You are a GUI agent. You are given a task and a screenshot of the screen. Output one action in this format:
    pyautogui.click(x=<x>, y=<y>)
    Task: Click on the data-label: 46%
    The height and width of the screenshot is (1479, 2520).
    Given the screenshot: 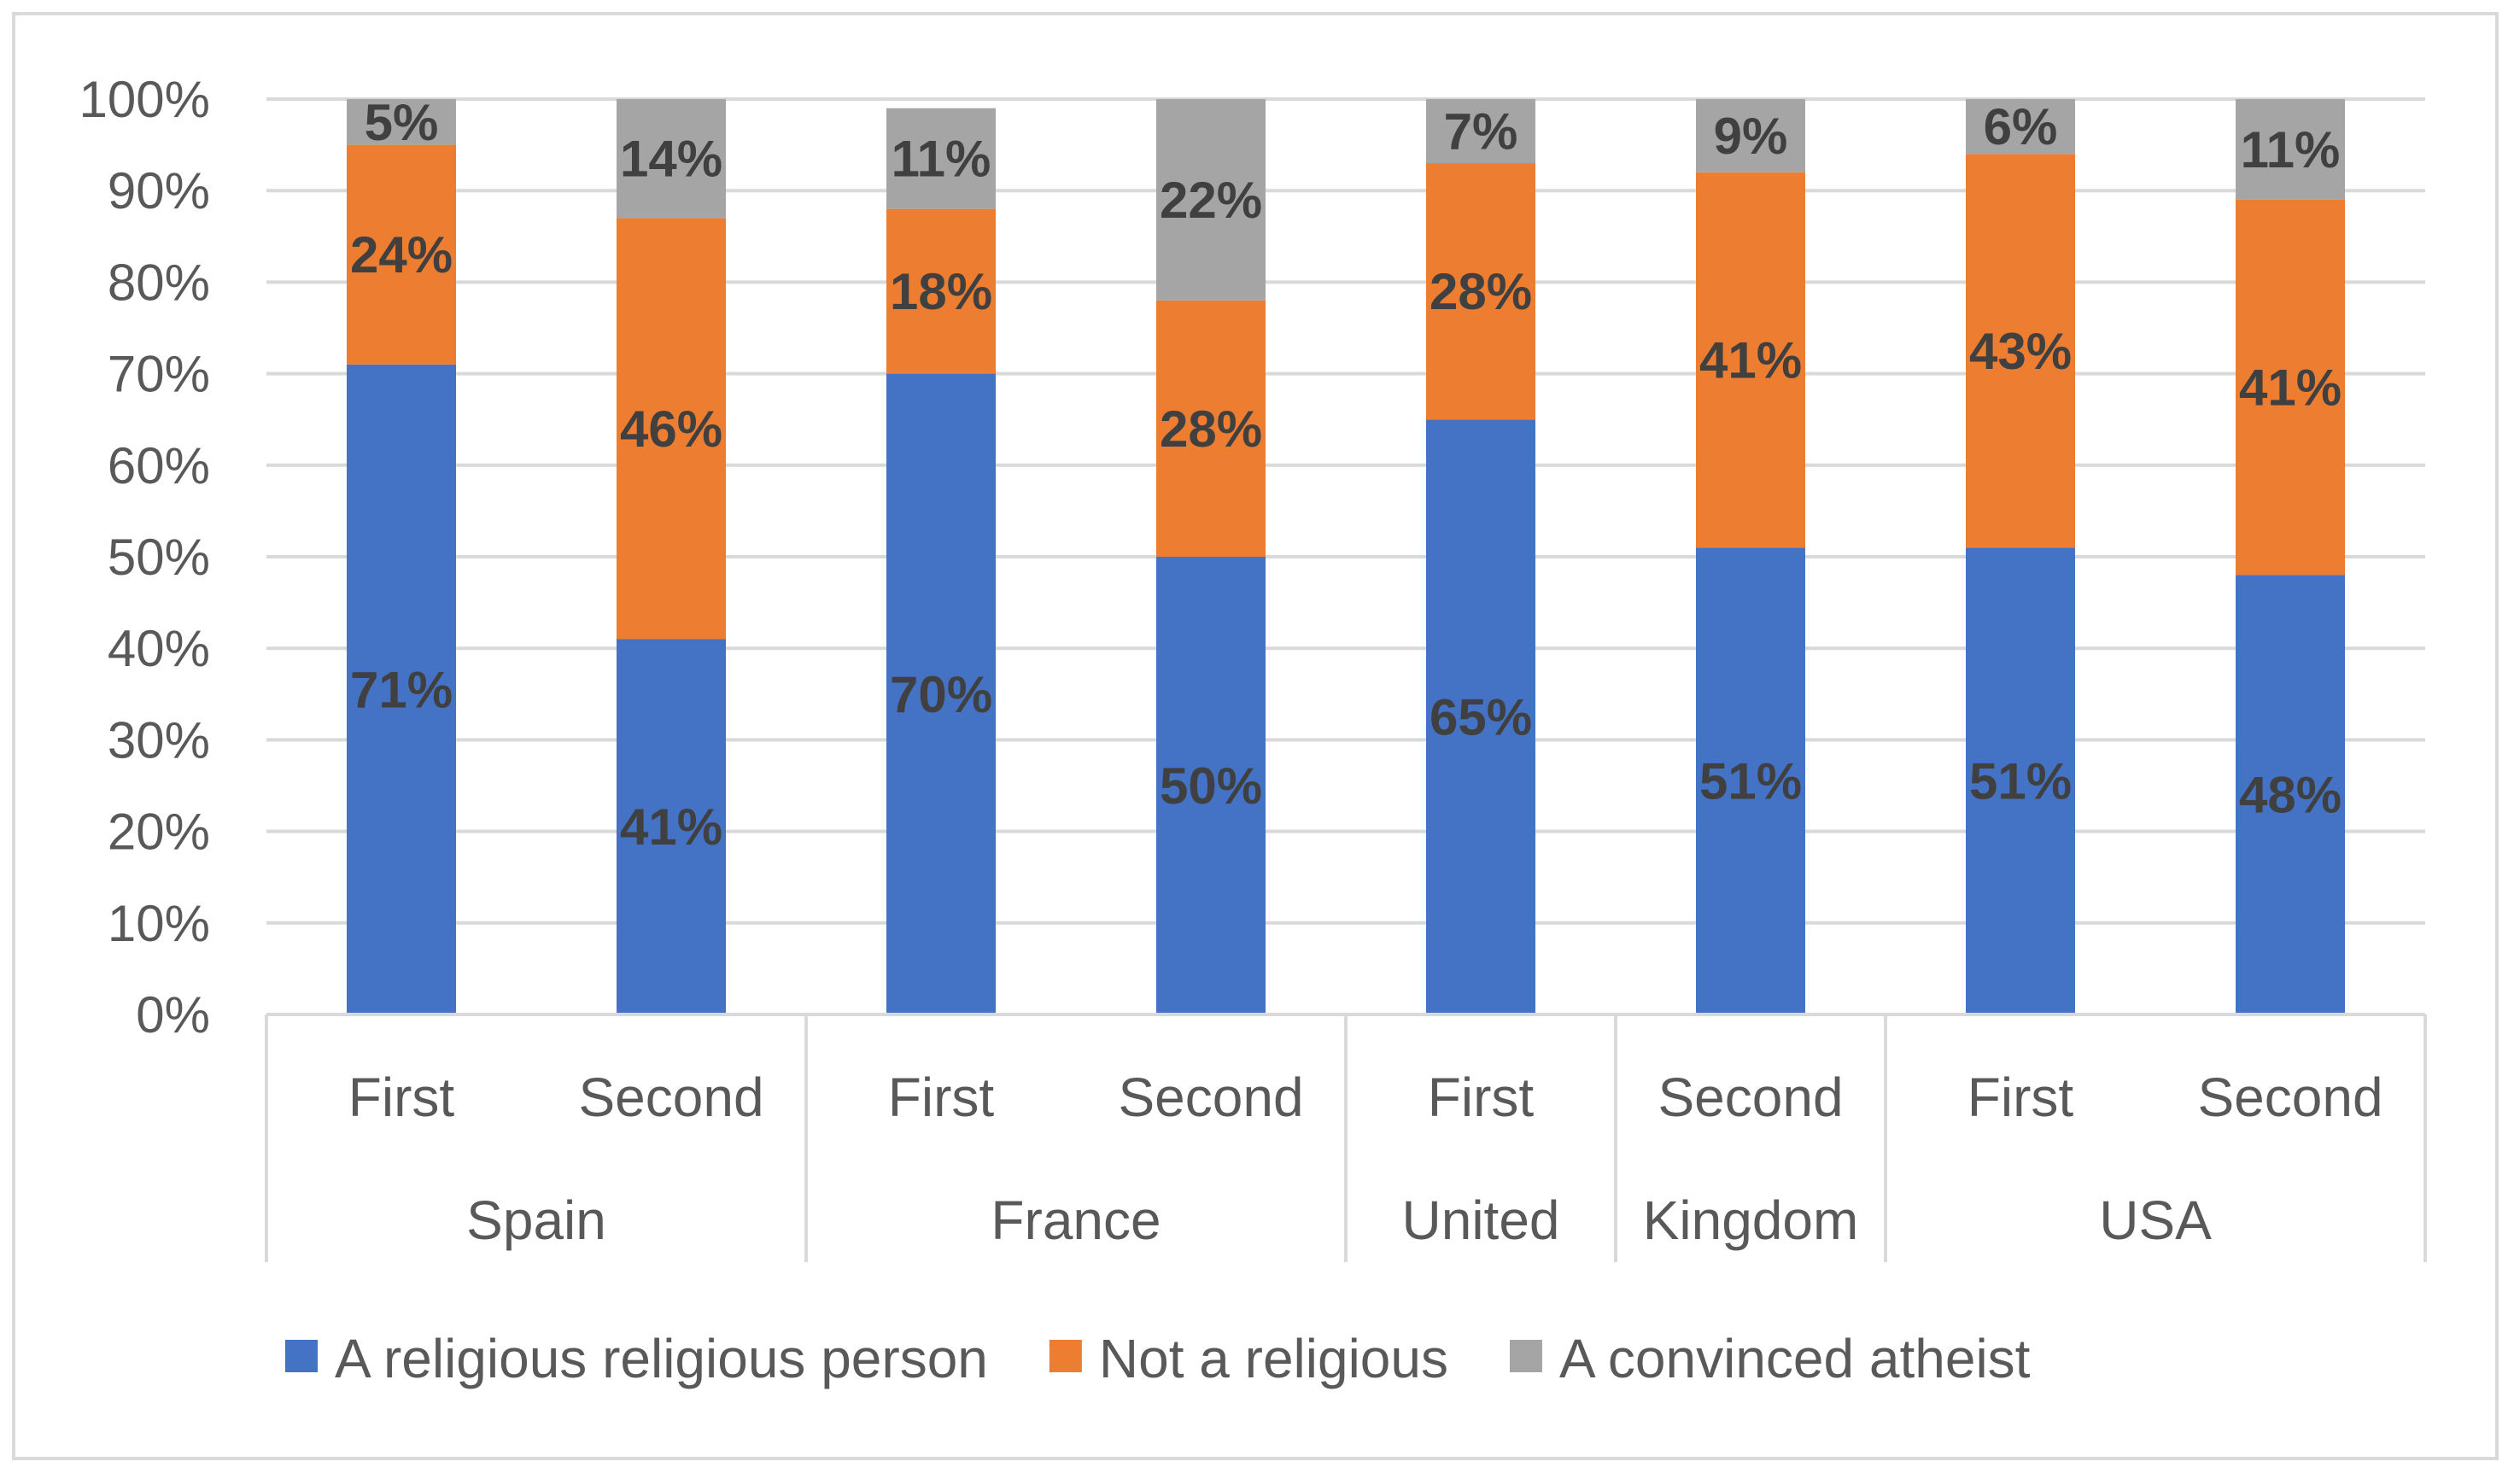 What is the action you would take?
    pyautogui.click(x=671, y=429)
    